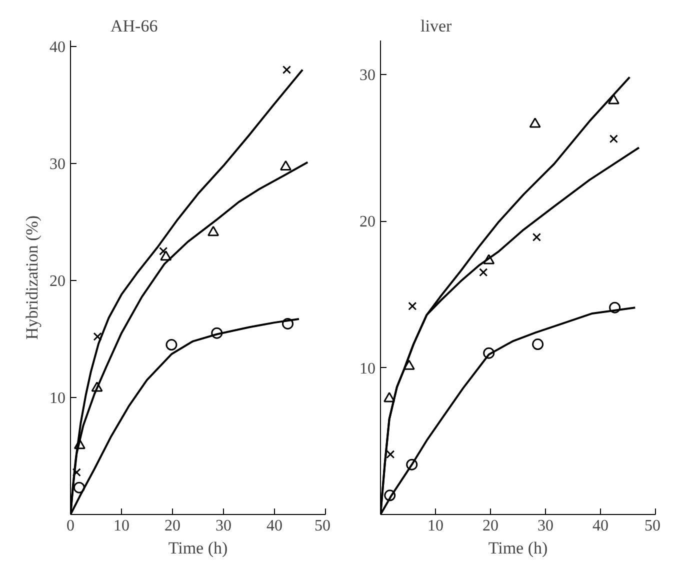 This screenshot has height=578, width=673. I want to click on chart-title: liver, so click(436, 26).